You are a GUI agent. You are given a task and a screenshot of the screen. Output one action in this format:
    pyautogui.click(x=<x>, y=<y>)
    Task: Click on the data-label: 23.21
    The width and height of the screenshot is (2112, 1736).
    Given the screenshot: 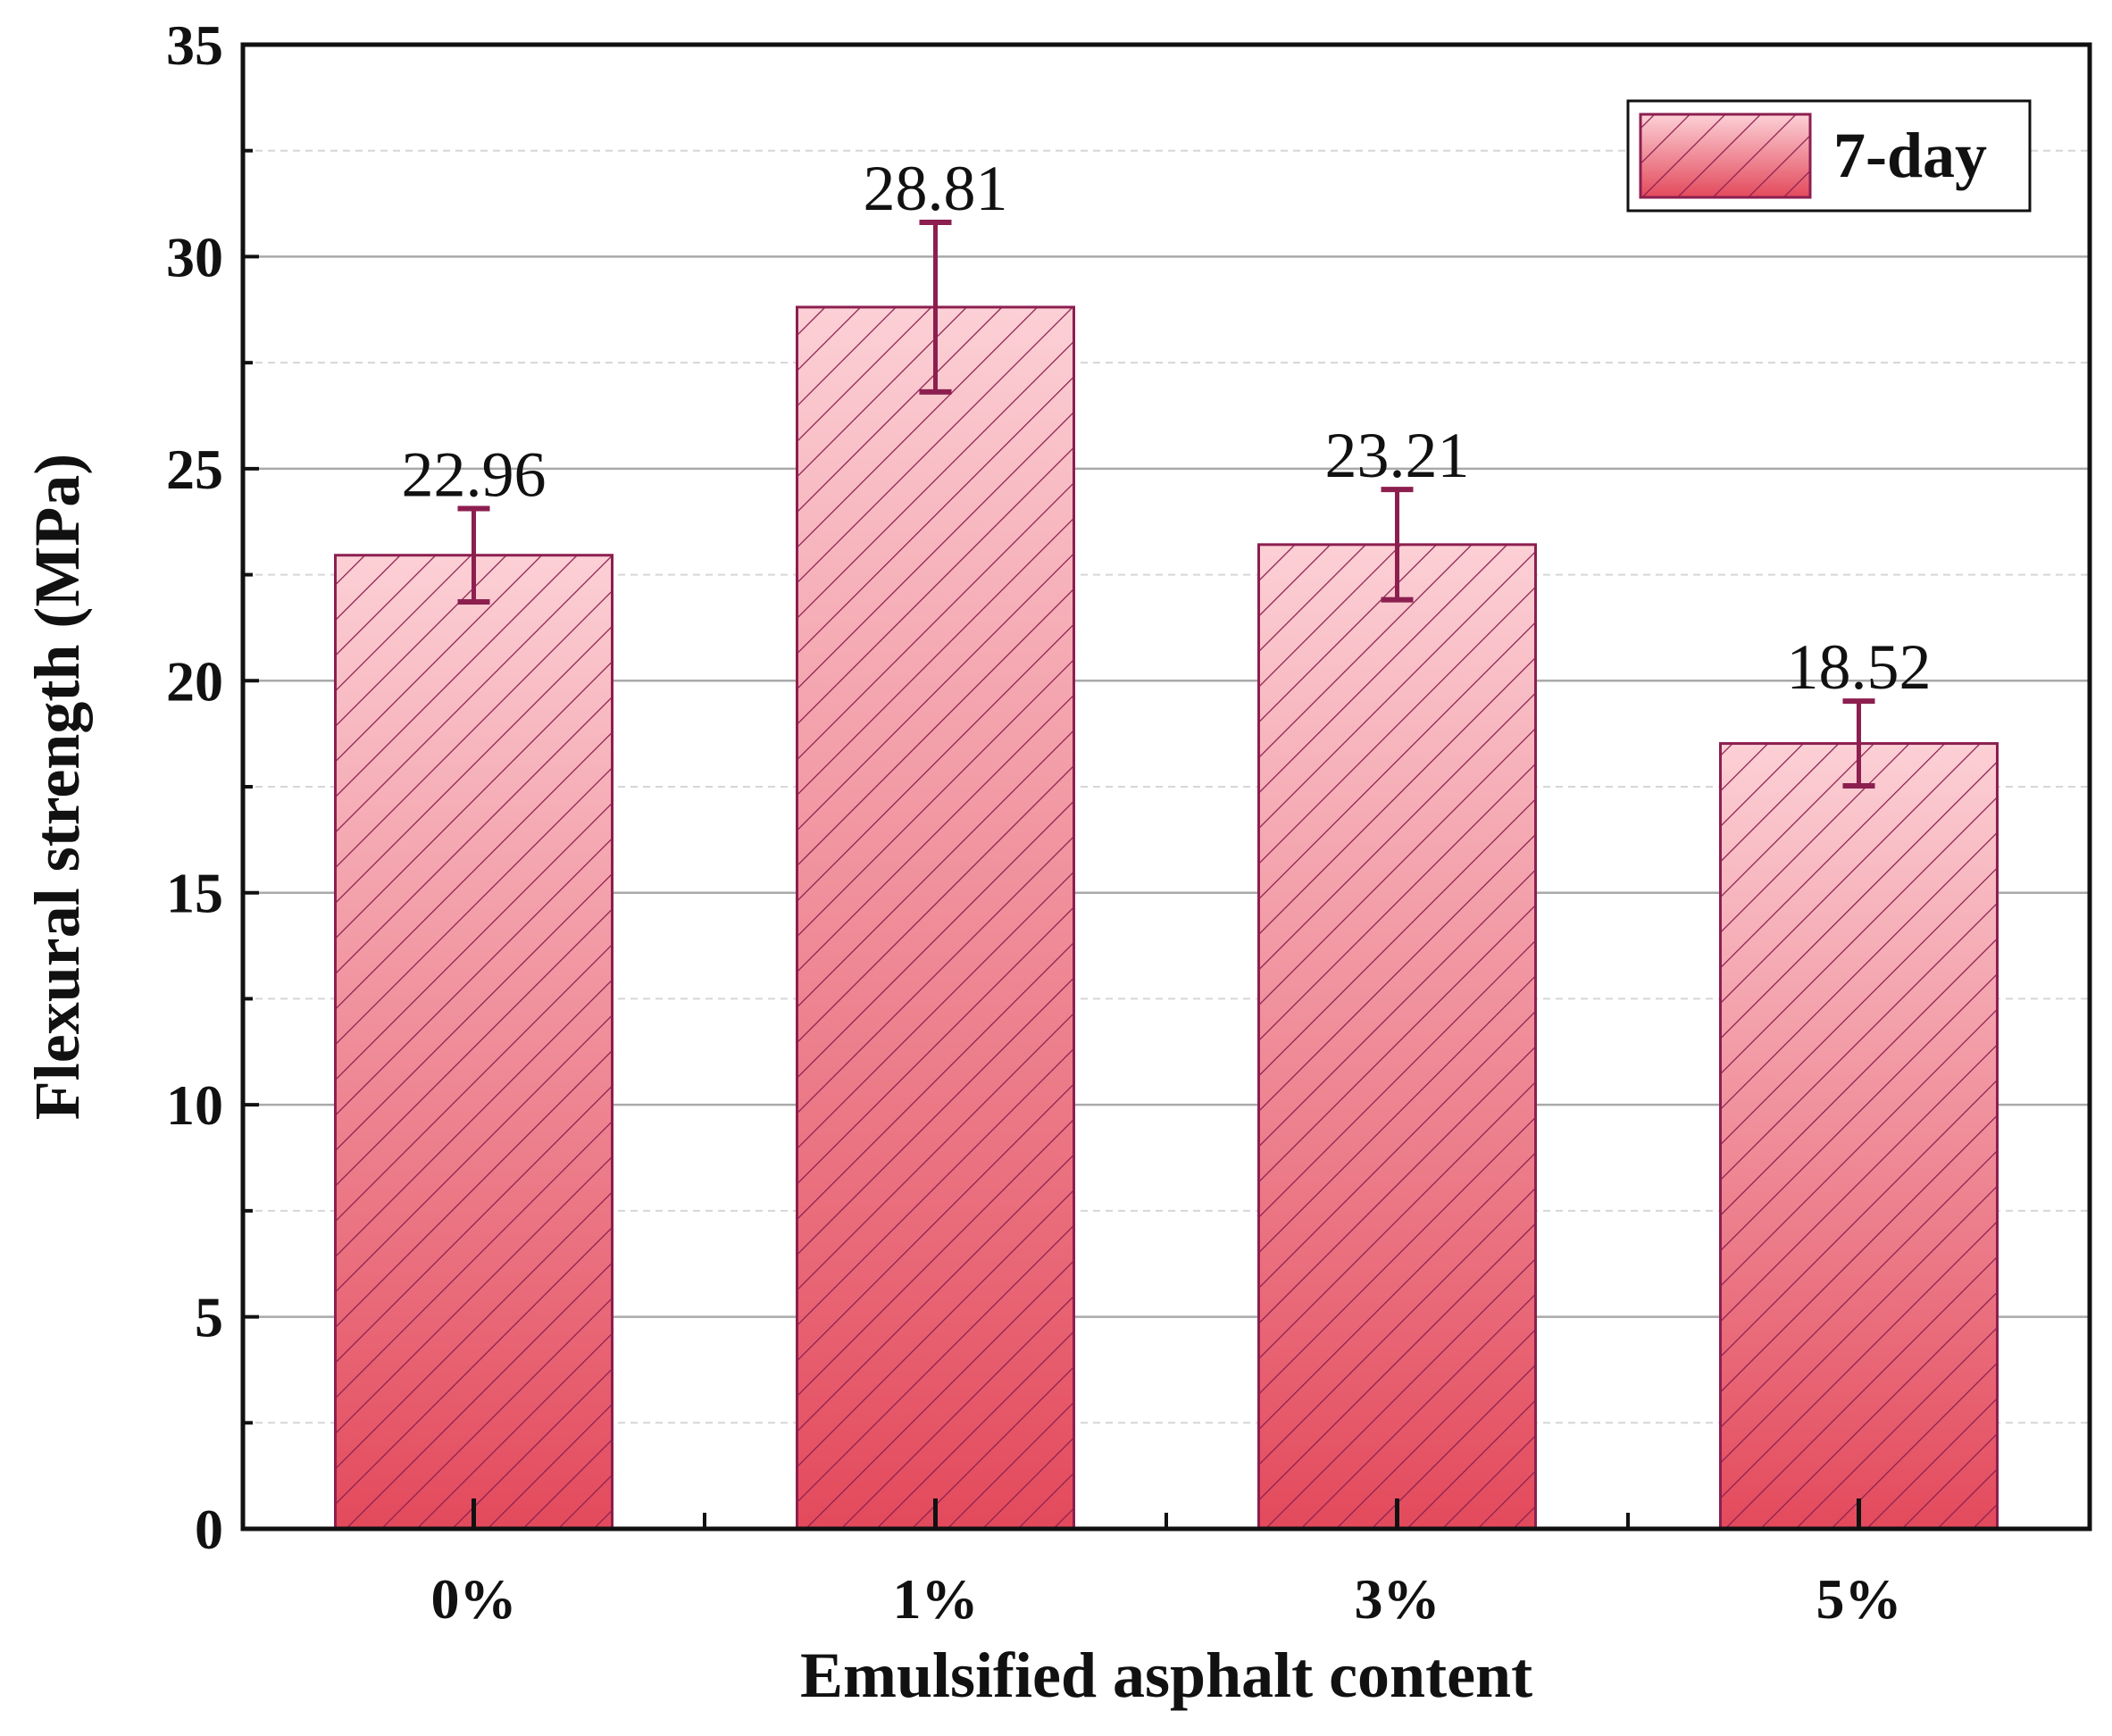 What is the action you would take?
    pyautogui.click(x=1397, y=455)
    